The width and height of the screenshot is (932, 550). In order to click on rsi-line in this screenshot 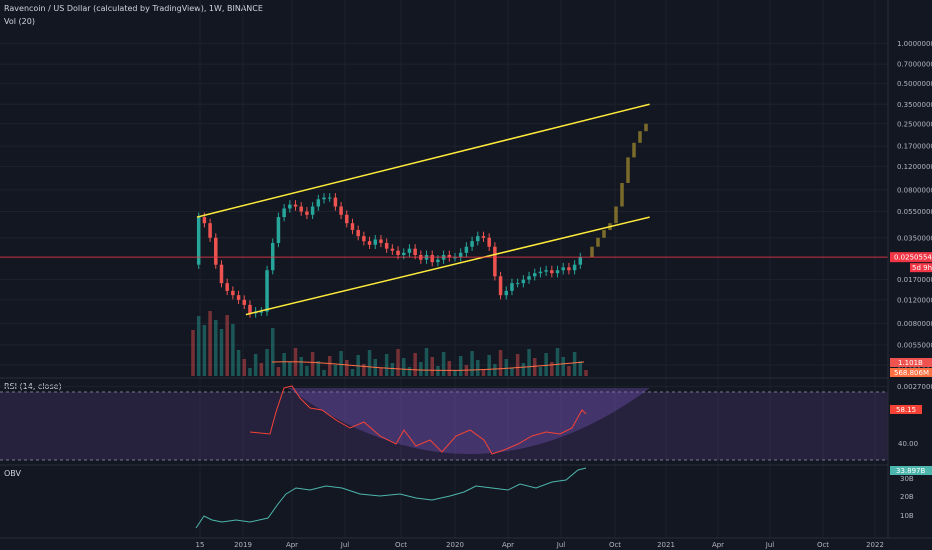, I will do `click(418, 420)`.